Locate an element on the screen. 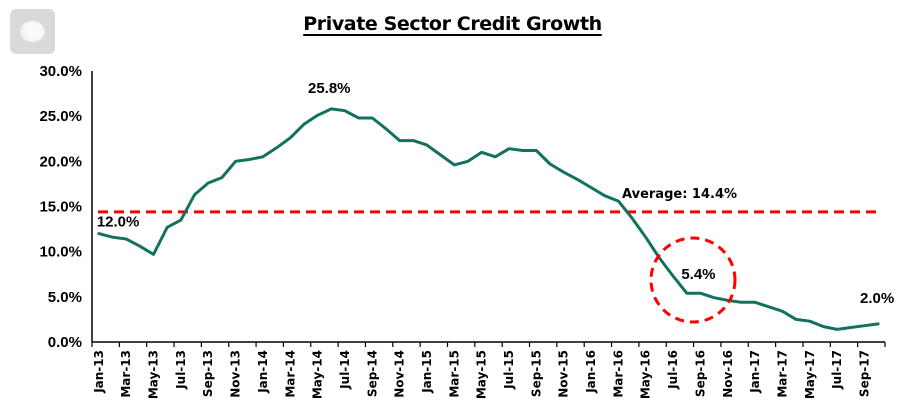 The width and height of the screenshot is (905, 416). x-tick-label: Jan-13 is located at coordinates (99, 372).